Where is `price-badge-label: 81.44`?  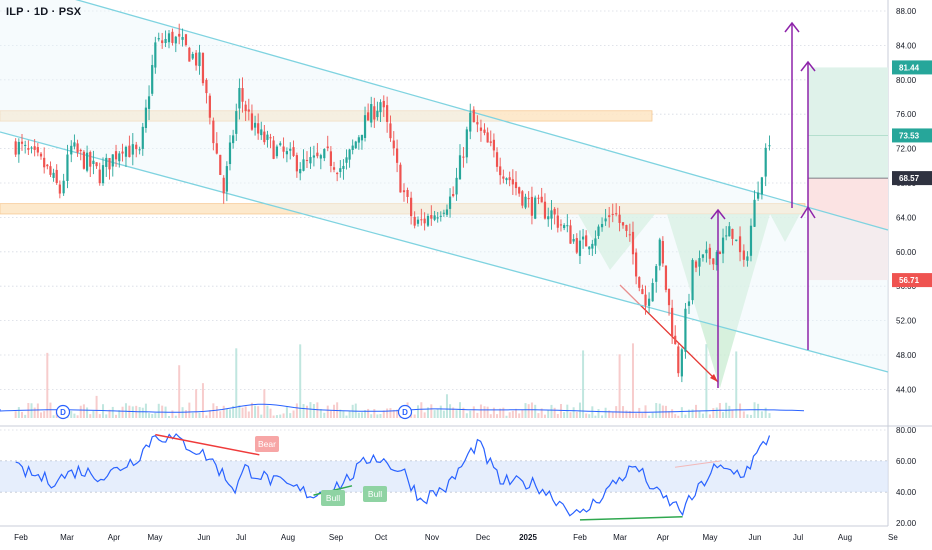 price-badge-label: 81.44 is located at coordinates (909, 67).